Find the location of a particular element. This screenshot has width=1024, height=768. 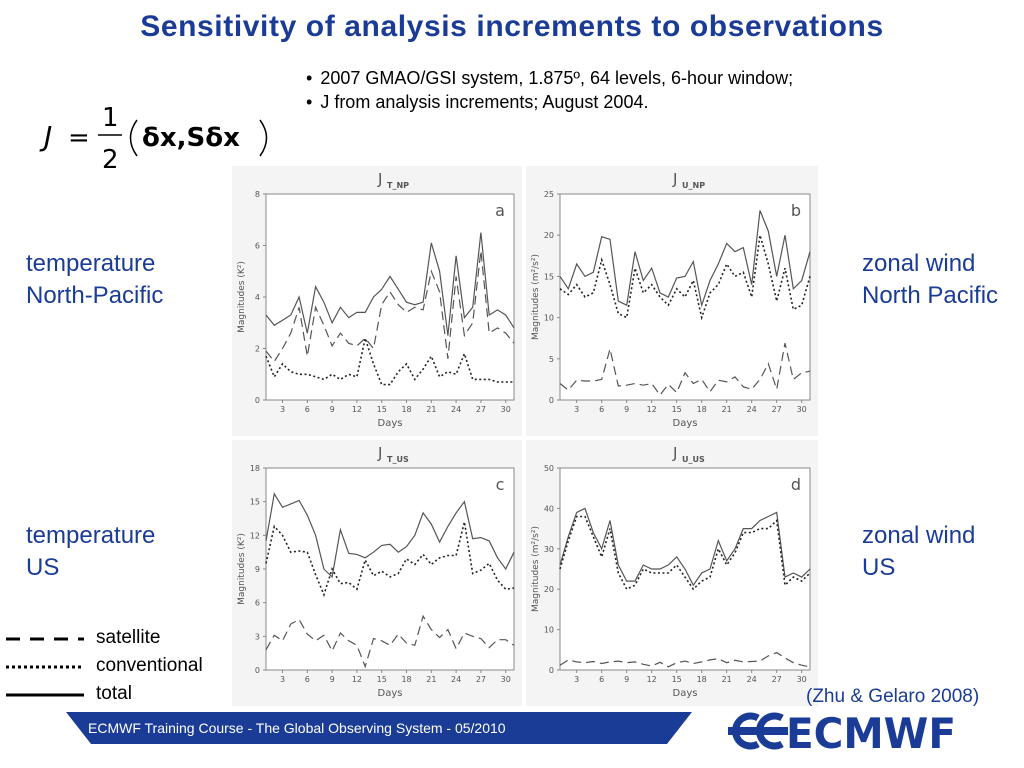

logo-wordmark: ECMWF is located at coordinates (871, 732).